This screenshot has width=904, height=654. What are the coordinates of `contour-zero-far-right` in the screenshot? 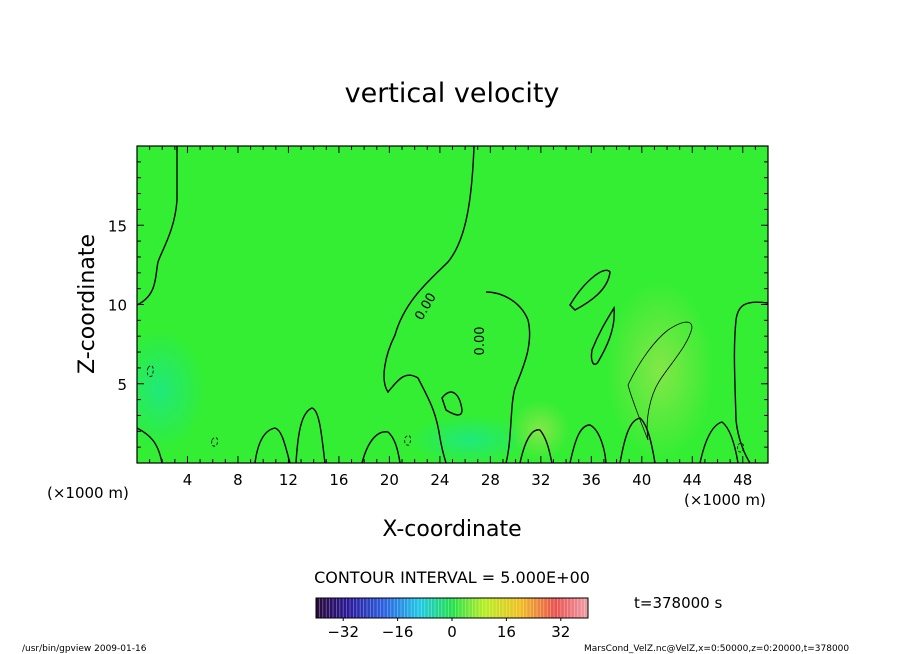 It's located at (750, 382).